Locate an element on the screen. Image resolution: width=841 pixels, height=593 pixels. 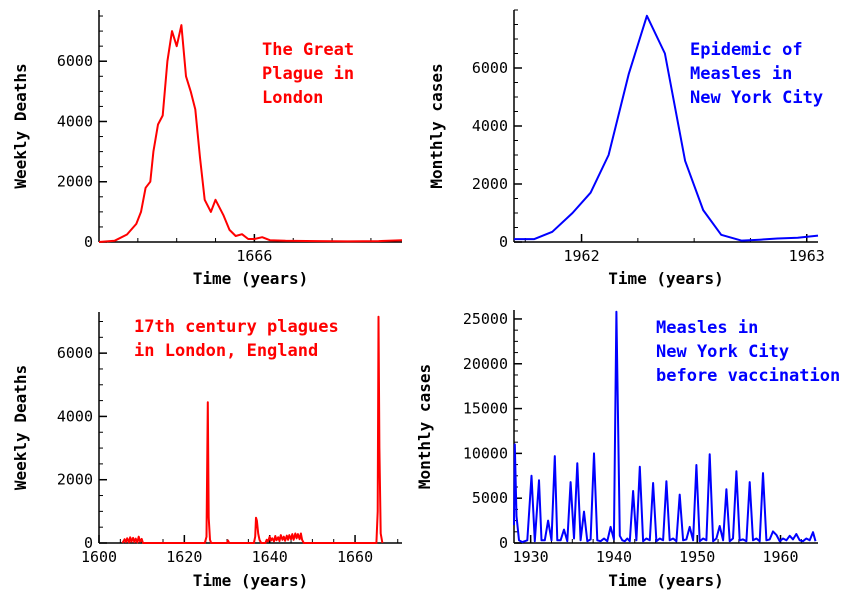
annotation-line: The Great is located at coordinates (308, 50).